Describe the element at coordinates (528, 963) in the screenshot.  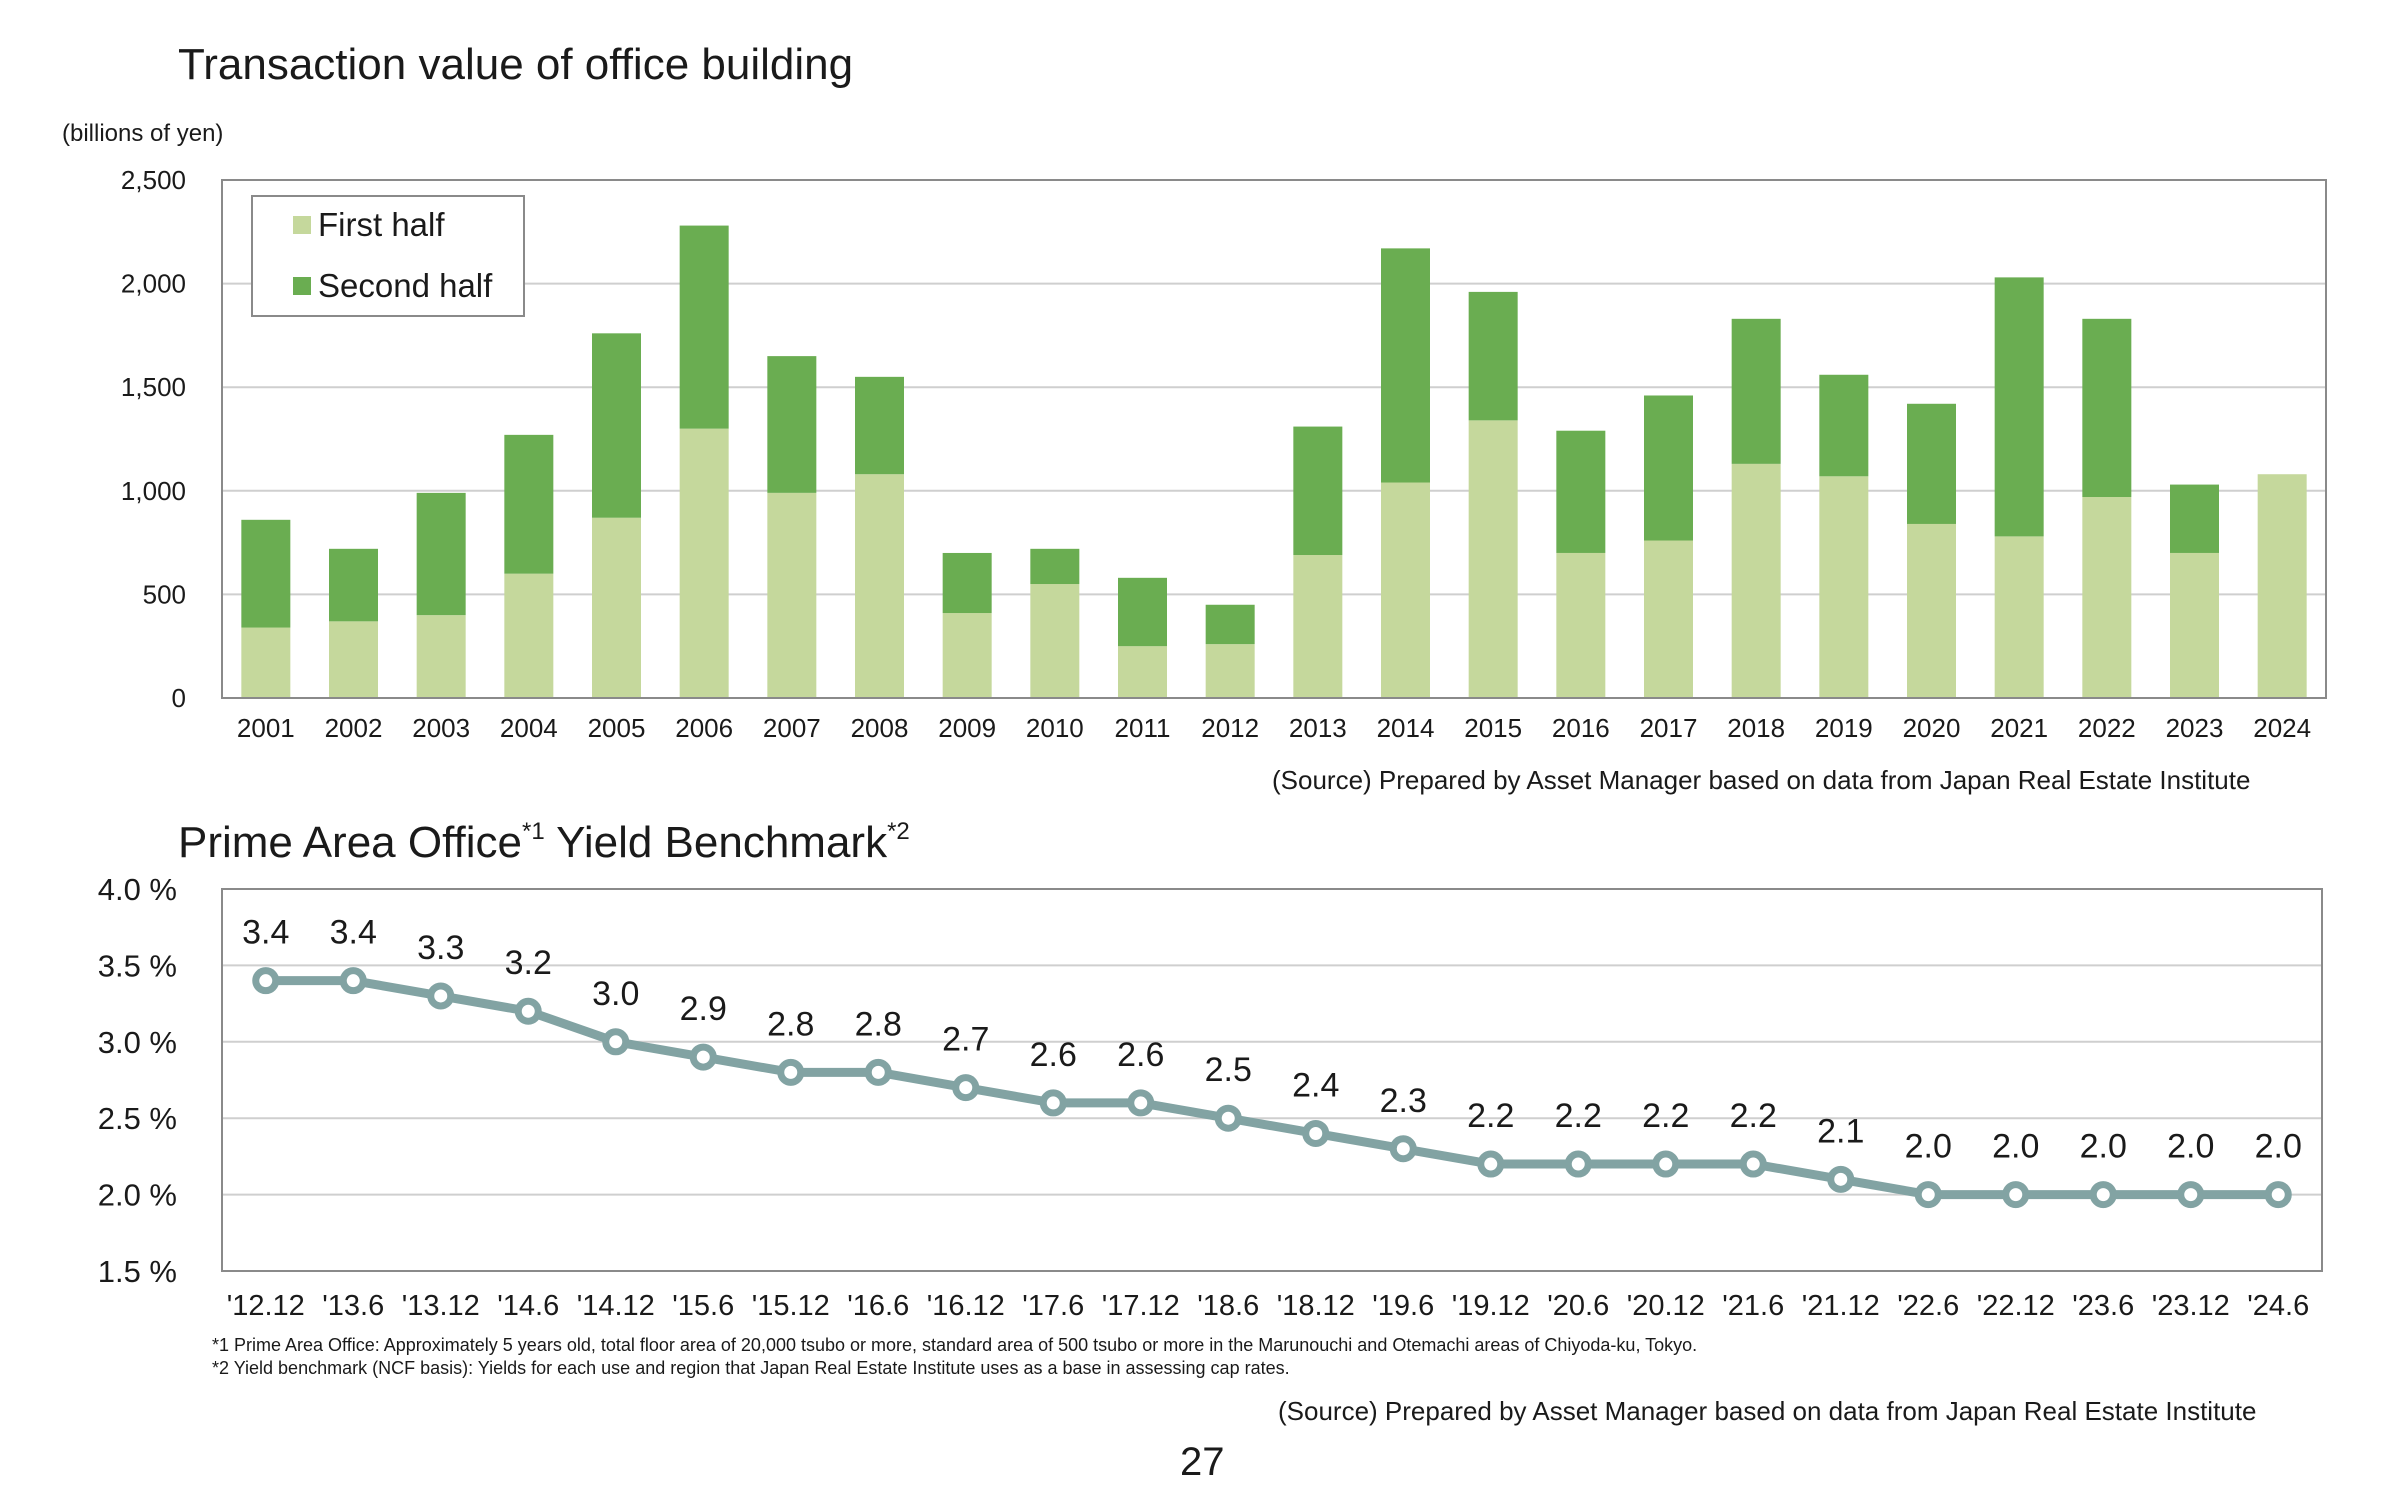
I see `data-label: 3.2` at that location.